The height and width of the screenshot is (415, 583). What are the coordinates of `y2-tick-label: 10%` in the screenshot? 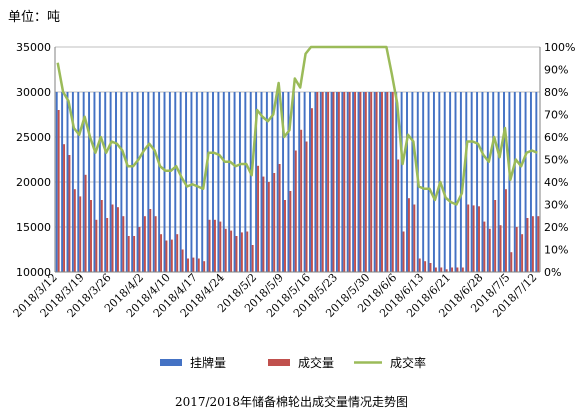 It's located at (556, 250).